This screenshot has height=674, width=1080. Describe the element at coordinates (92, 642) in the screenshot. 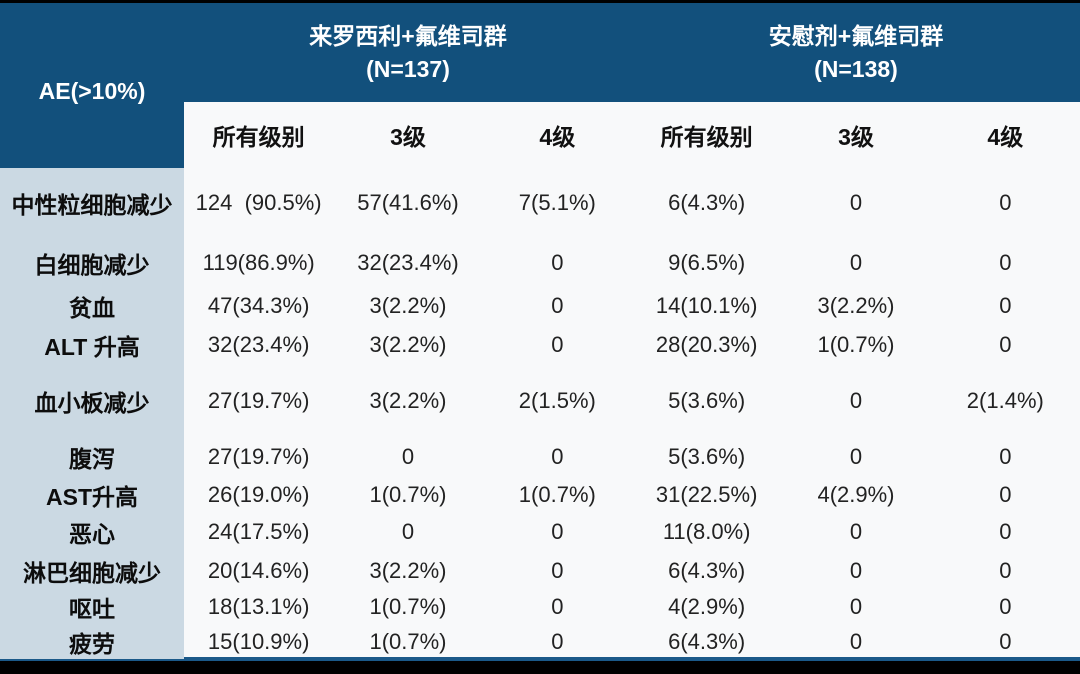

I see `ae-row-label: 疲劳` at that location.